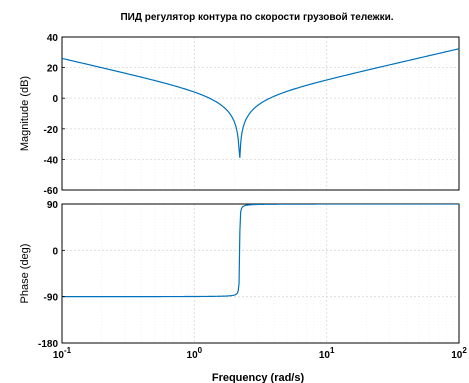 The image size is (469, 383). What do you see at coordinates (51, 275) in the screenshot?
I see `phase-y-ticks: -180 -90 0 90` at bounding box center [51, 275].